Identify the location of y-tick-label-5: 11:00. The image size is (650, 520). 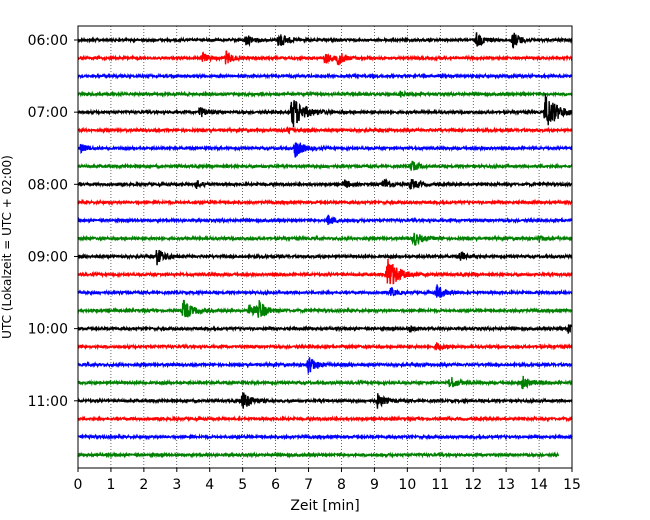
(48, 402).